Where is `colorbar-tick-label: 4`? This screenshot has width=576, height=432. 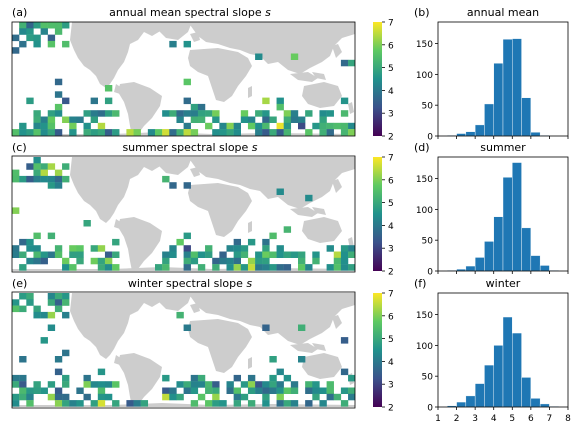 colorbar-tick-label: 4 is located at coordinates (391, 227).